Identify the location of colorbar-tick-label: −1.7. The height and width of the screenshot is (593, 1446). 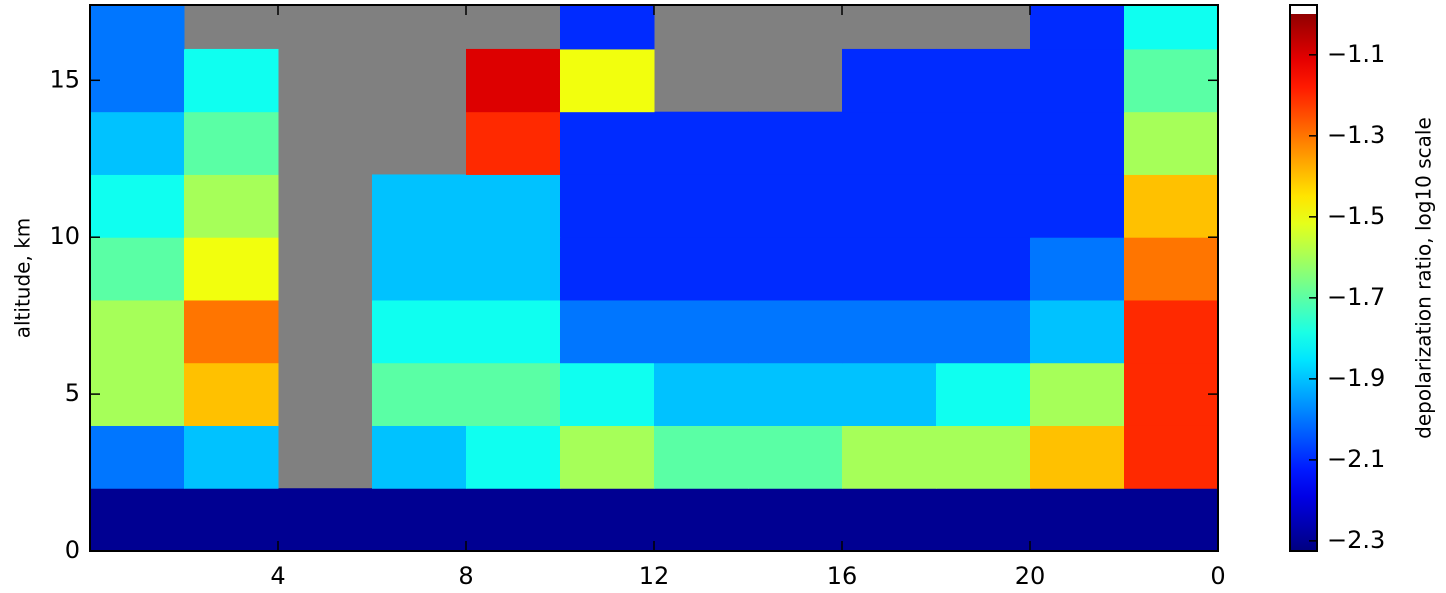
(1356, 297).